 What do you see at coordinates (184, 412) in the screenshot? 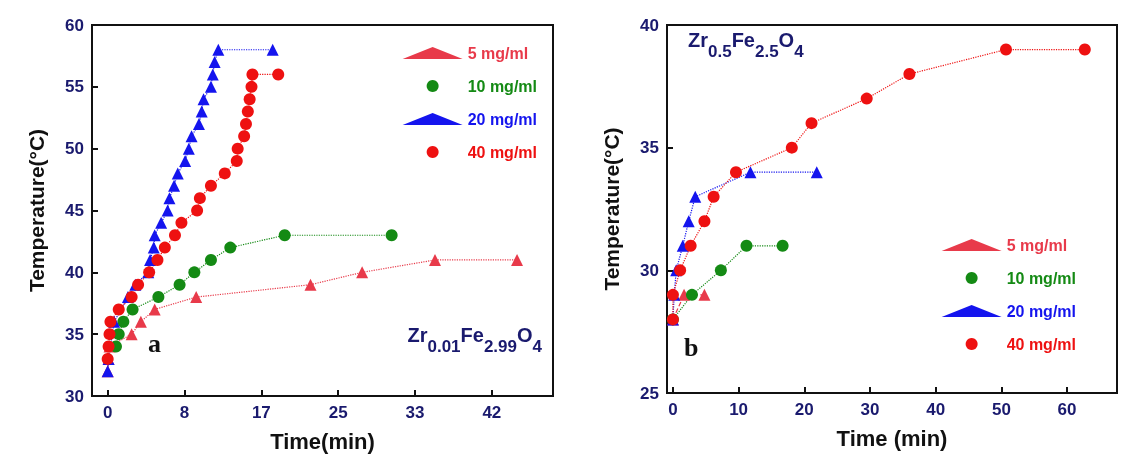
I see `x-tick-label: 8` at bounding box center [184, 412].